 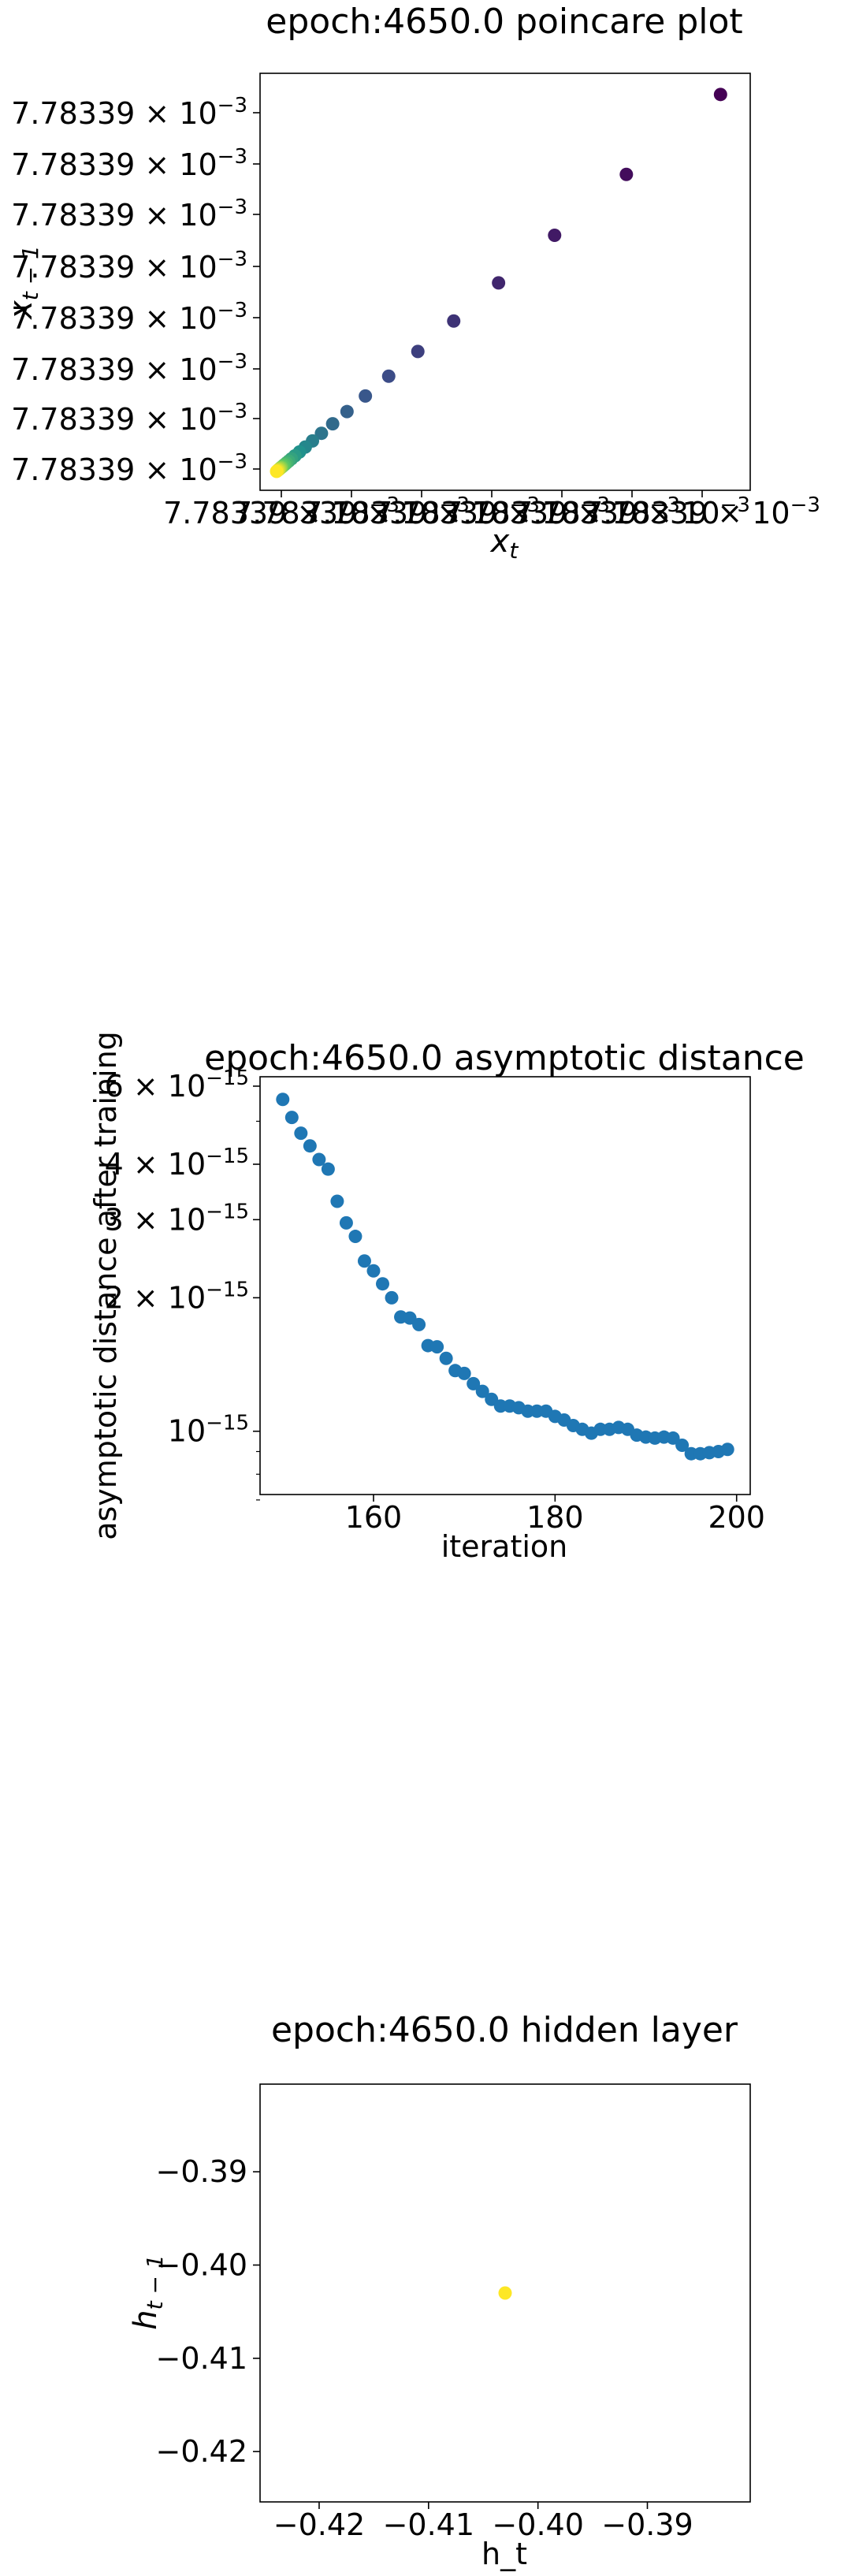 I want to click on poincare-plot-area, so click(x=505, y=282).